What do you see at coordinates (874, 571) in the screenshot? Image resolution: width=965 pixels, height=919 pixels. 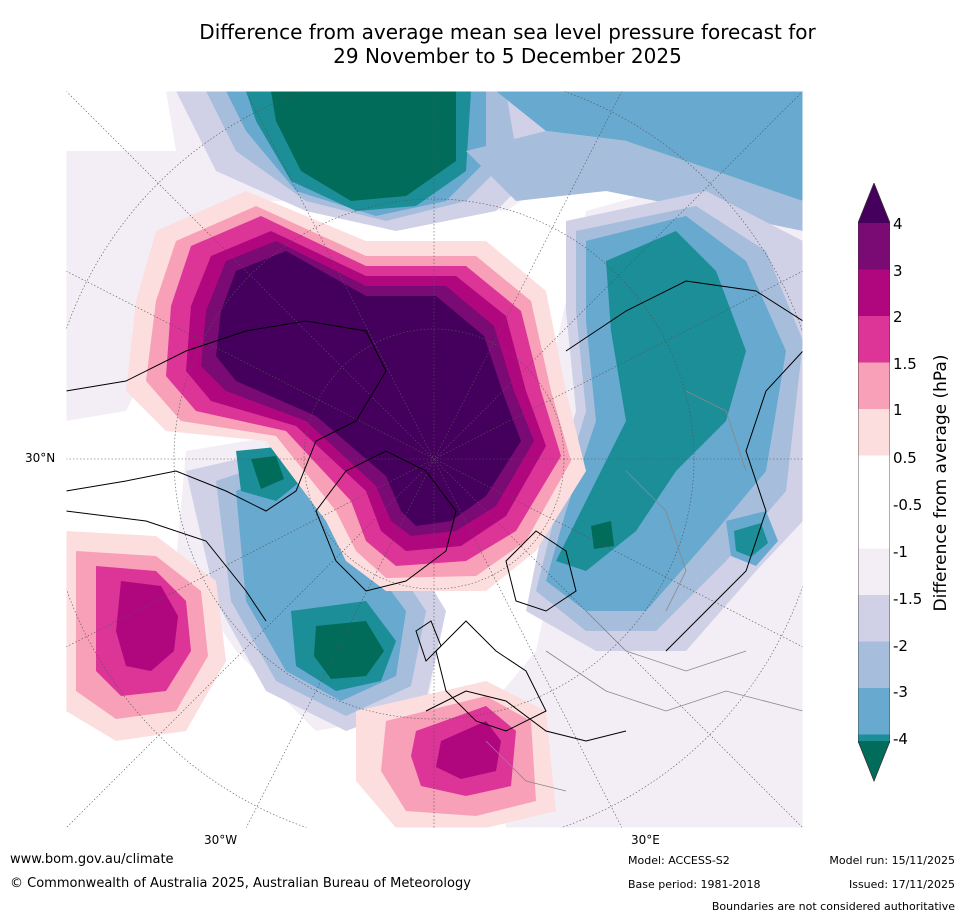 I see `colorbar-segment-neg1-neg0.5` at bounding box center [874, 571].